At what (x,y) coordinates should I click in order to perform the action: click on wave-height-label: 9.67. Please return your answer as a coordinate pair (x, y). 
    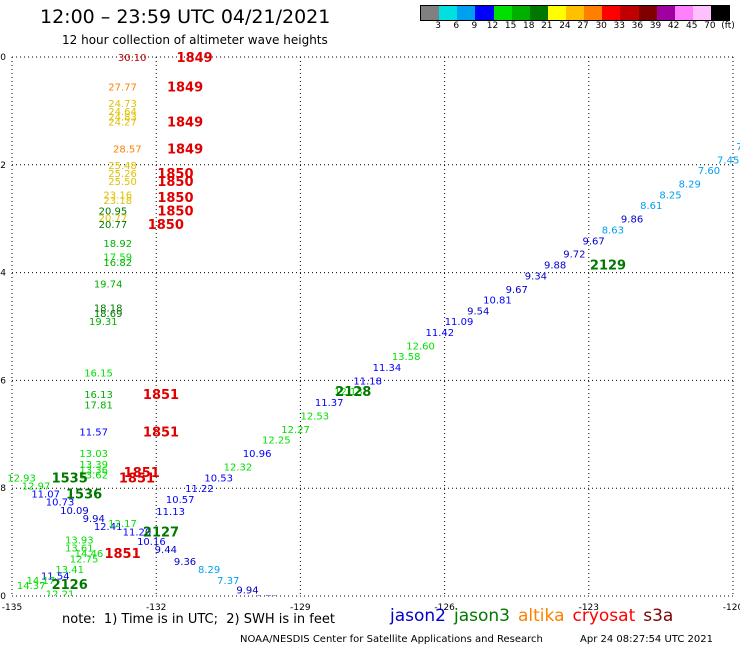
    Looking at the image, I should click on (593, 241).